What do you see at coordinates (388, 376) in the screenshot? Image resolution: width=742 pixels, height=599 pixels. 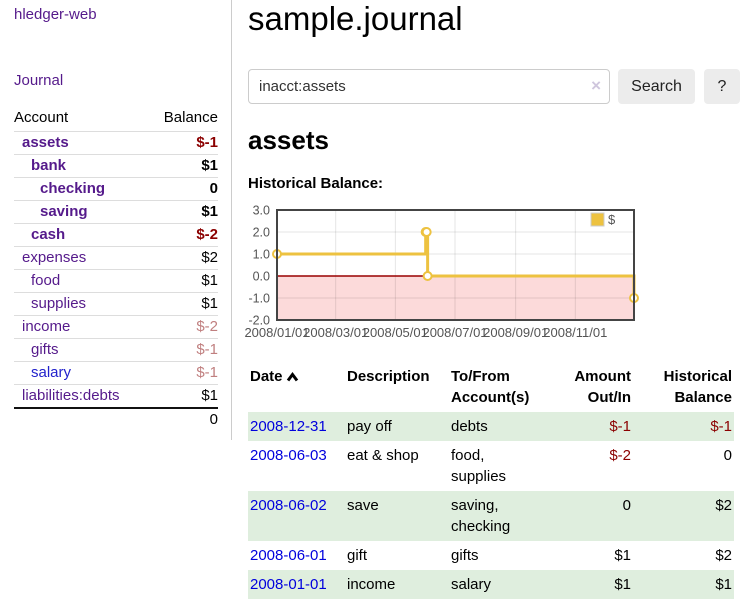 I see `register-header-description: Description` at bounding box center [388, 376].